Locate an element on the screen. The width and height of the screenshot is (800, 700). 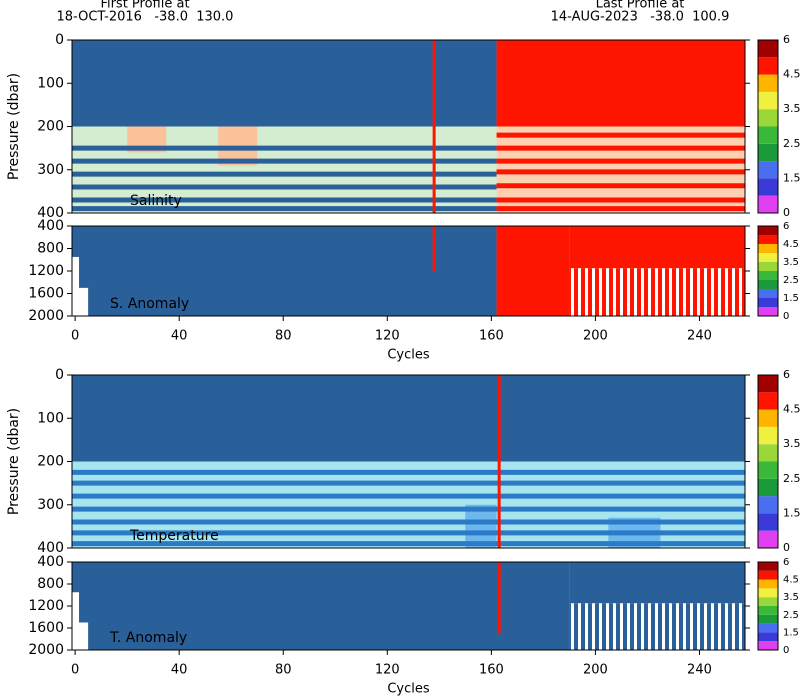
last-profile: 14-AUG-2023 -38.0 100.9 is located at coordinates (640, 17).